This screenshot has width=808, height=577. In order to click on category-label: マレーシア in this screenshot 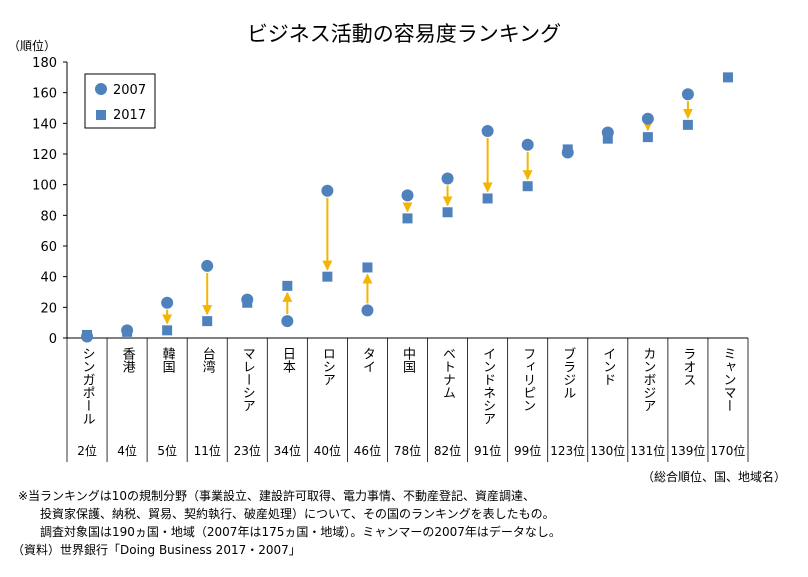, I will do `click(247, 379)`.